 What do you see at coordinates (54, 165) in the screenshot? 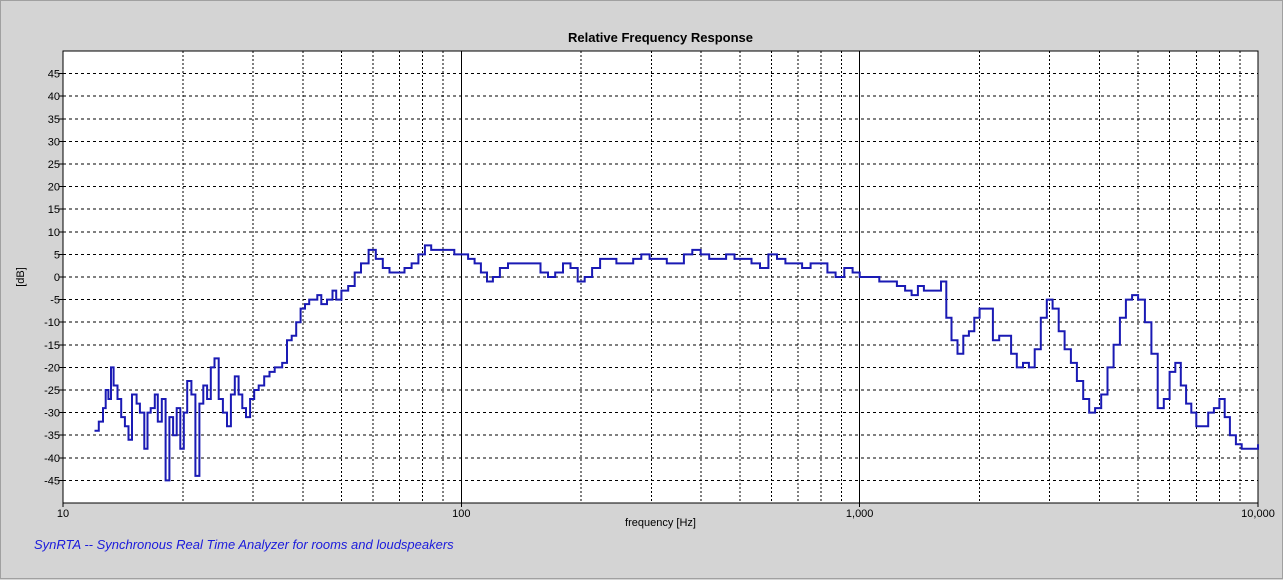
I see `y-tick-label: 25` at bounding box center [54, 165].